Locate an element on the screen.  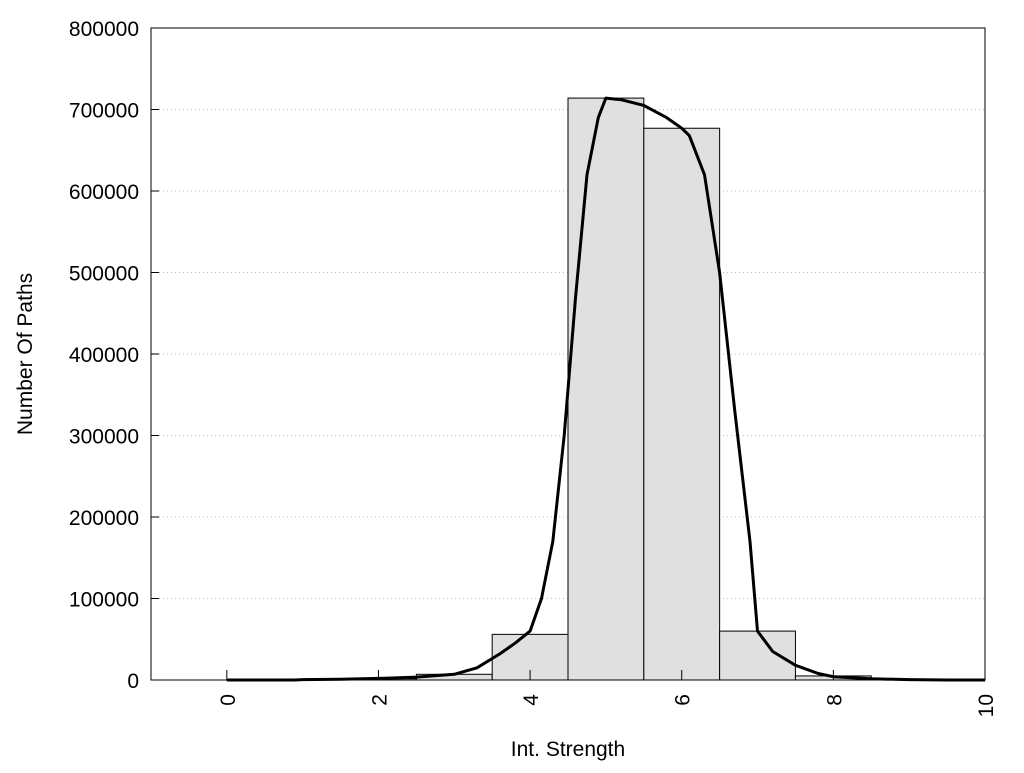
y-tick-label: 800000 is located at coordinates (104, 29).